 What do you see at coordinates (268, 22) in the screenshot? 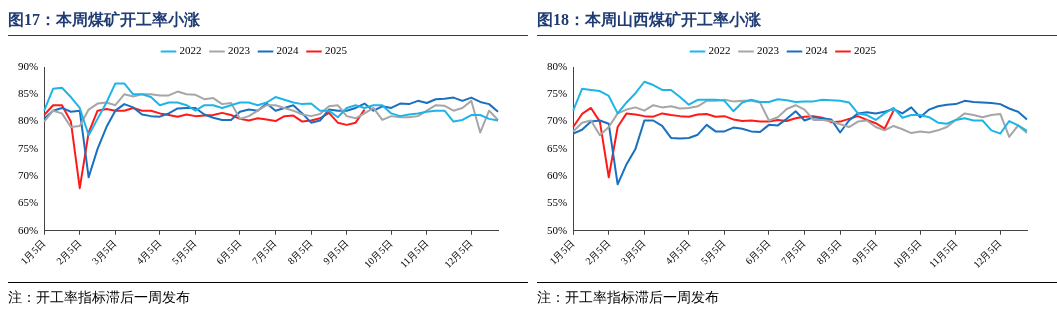
I see `chart-title: 图17：本周煤矿开工率小涨` at bounding box center [268, 22].